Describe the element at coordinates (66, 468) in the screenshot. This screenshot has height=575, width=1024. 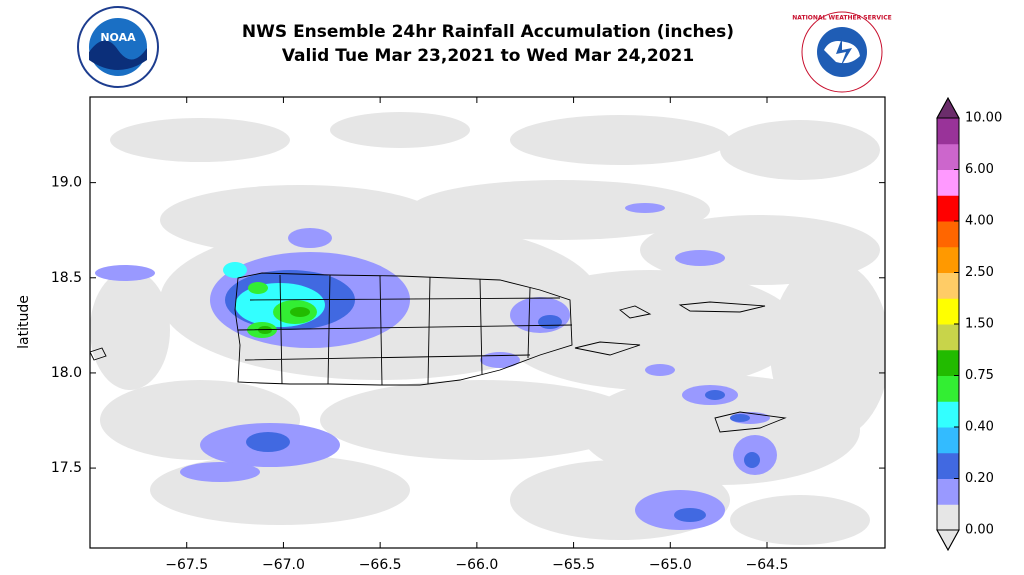
I see `y-tick-label: 17.5` at that location.